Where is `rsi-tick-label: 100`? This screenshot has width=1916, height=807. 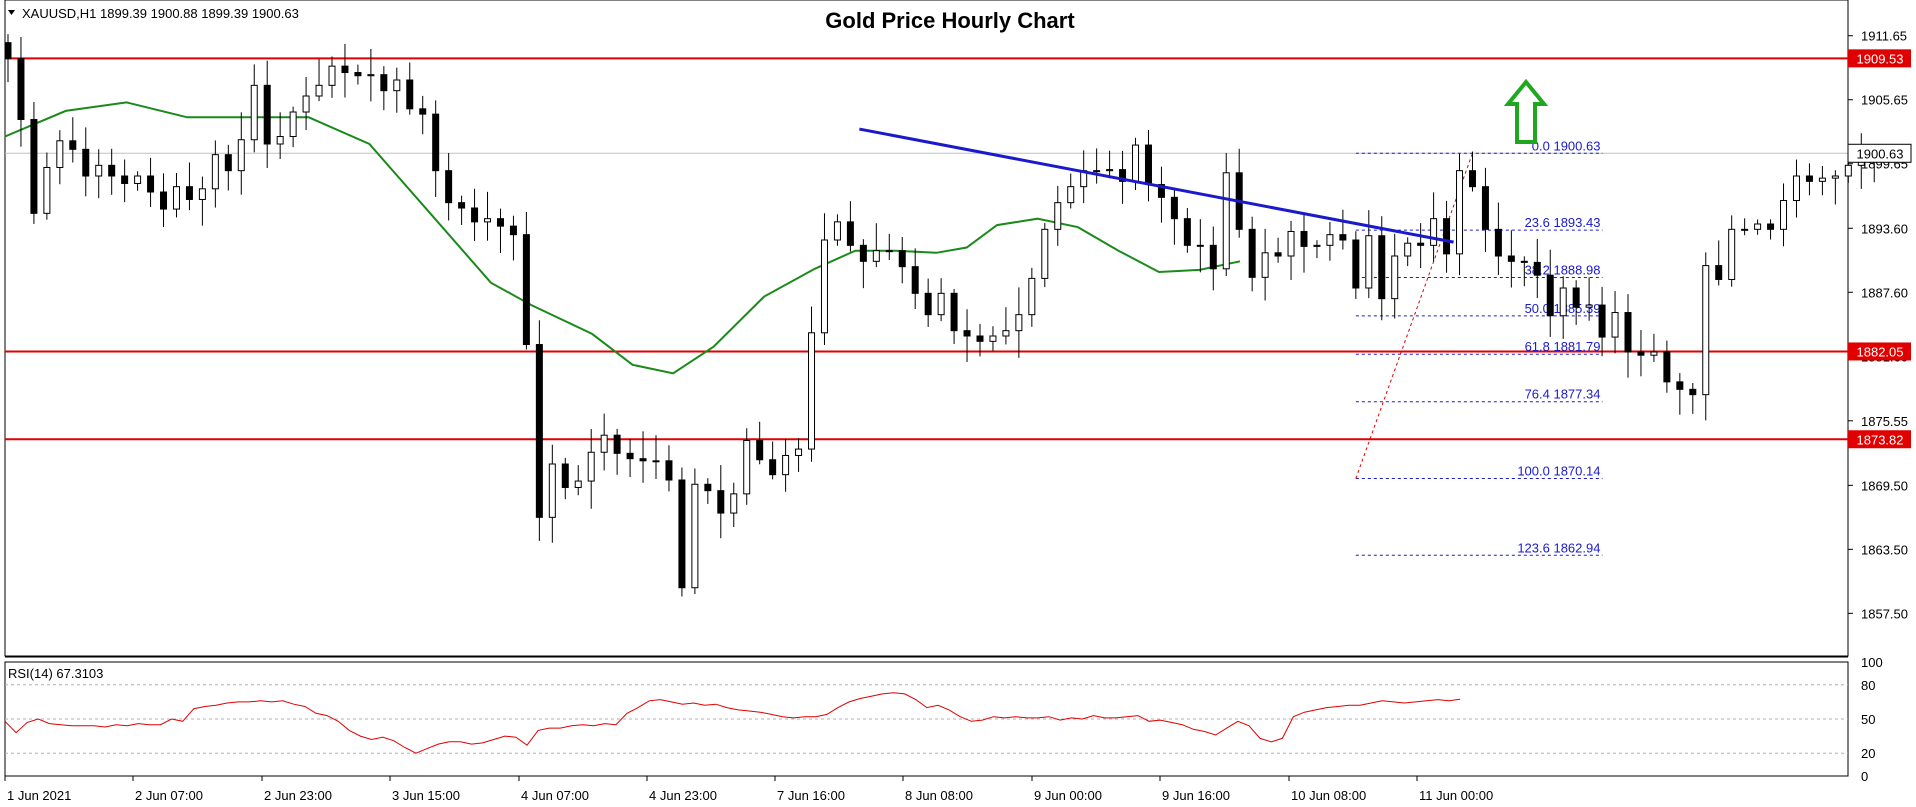
rsi-tick-label: 100 is located at coordinates (1872, 662).